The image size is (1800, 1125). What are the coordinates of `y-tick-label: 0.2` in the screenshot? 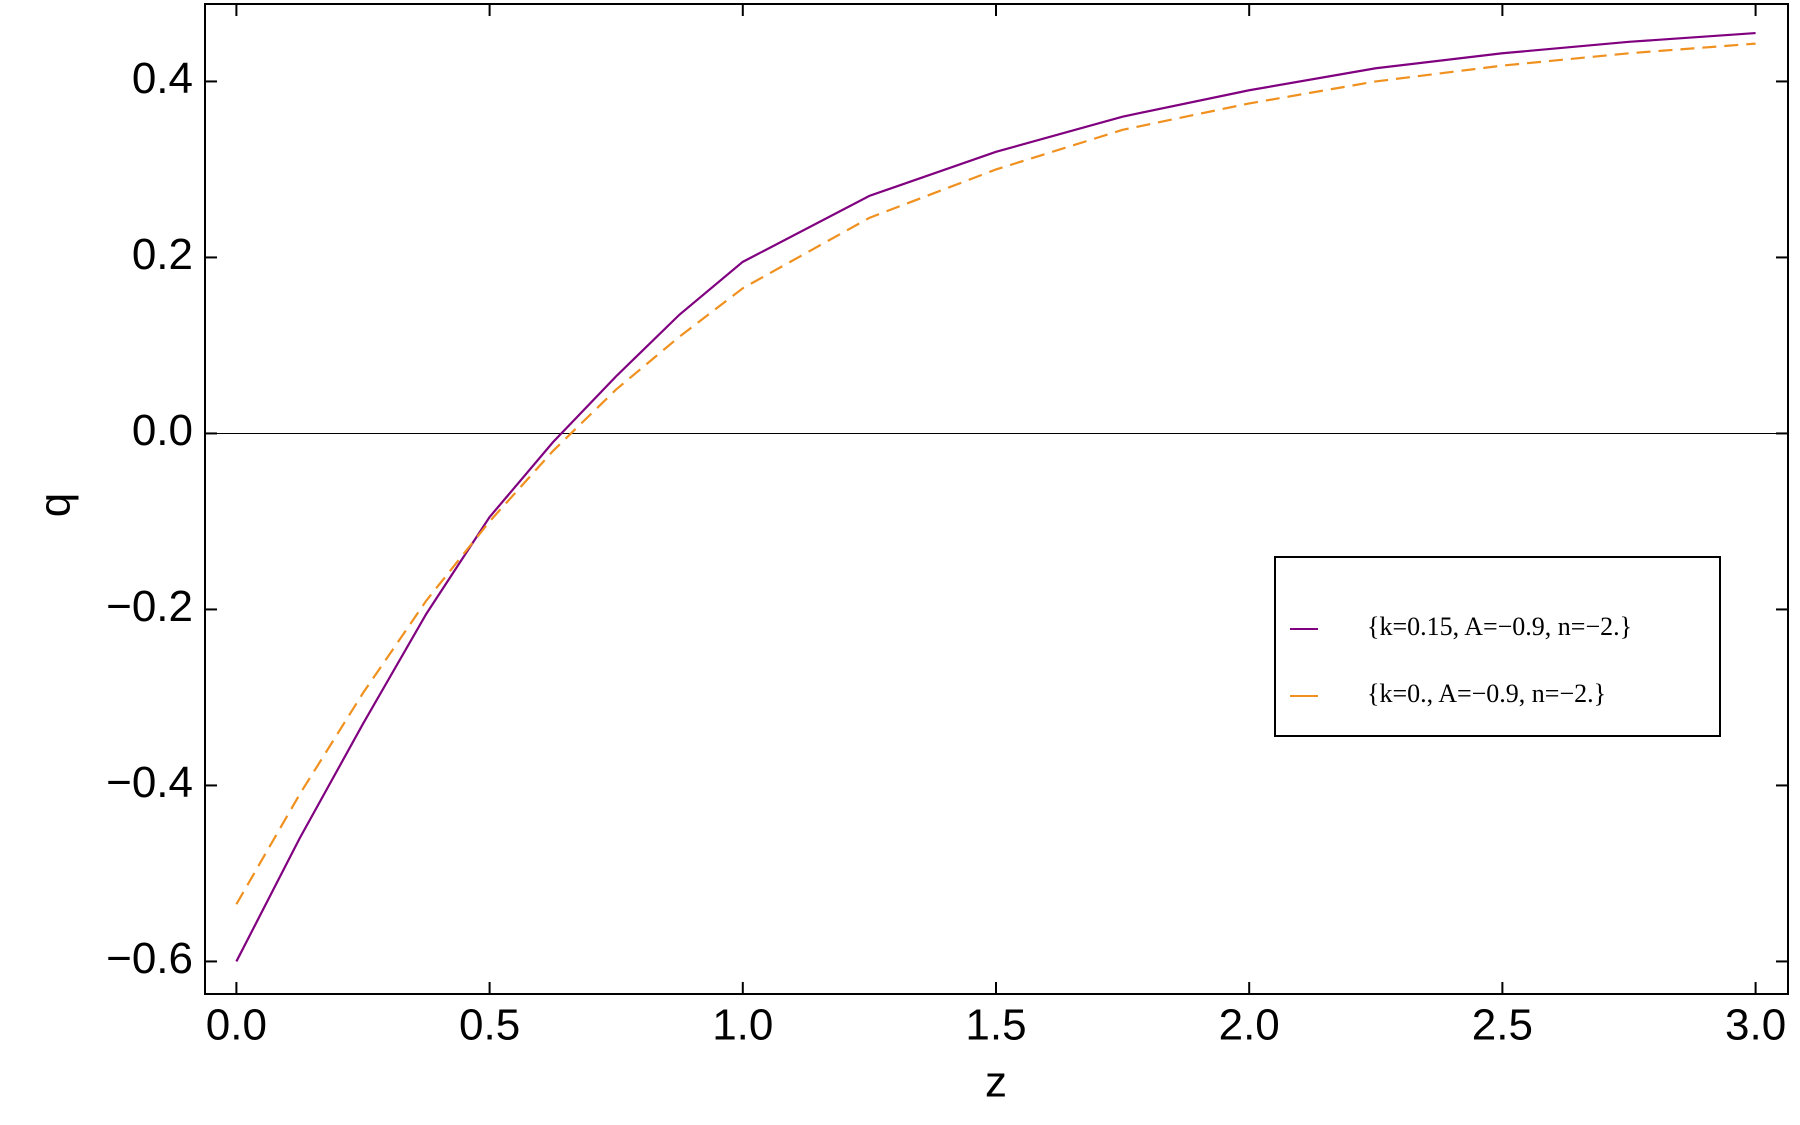 It's located at (162, 254).